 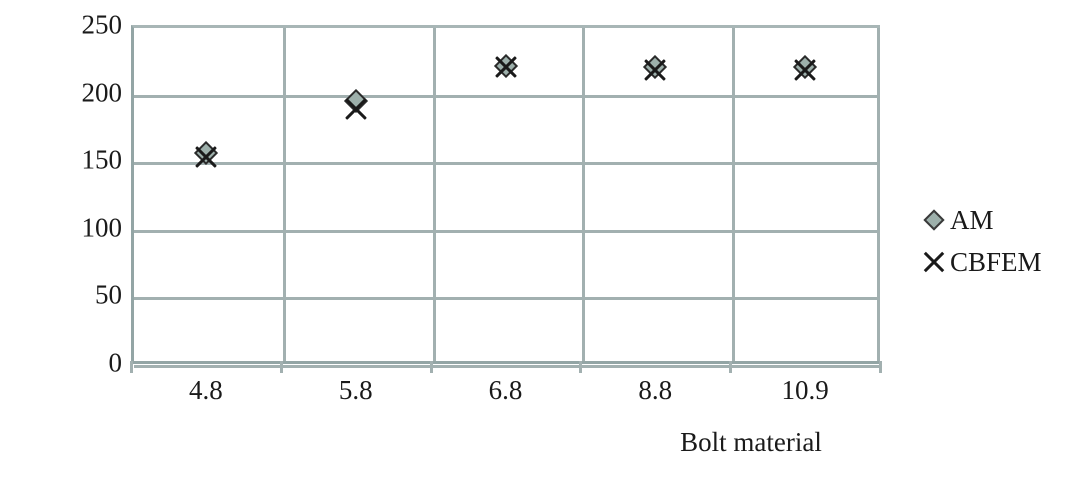 What do you see at coordinates (934, 262) in the screenshot?
I see `x-marker-icon` at bounding box center [934, 262].